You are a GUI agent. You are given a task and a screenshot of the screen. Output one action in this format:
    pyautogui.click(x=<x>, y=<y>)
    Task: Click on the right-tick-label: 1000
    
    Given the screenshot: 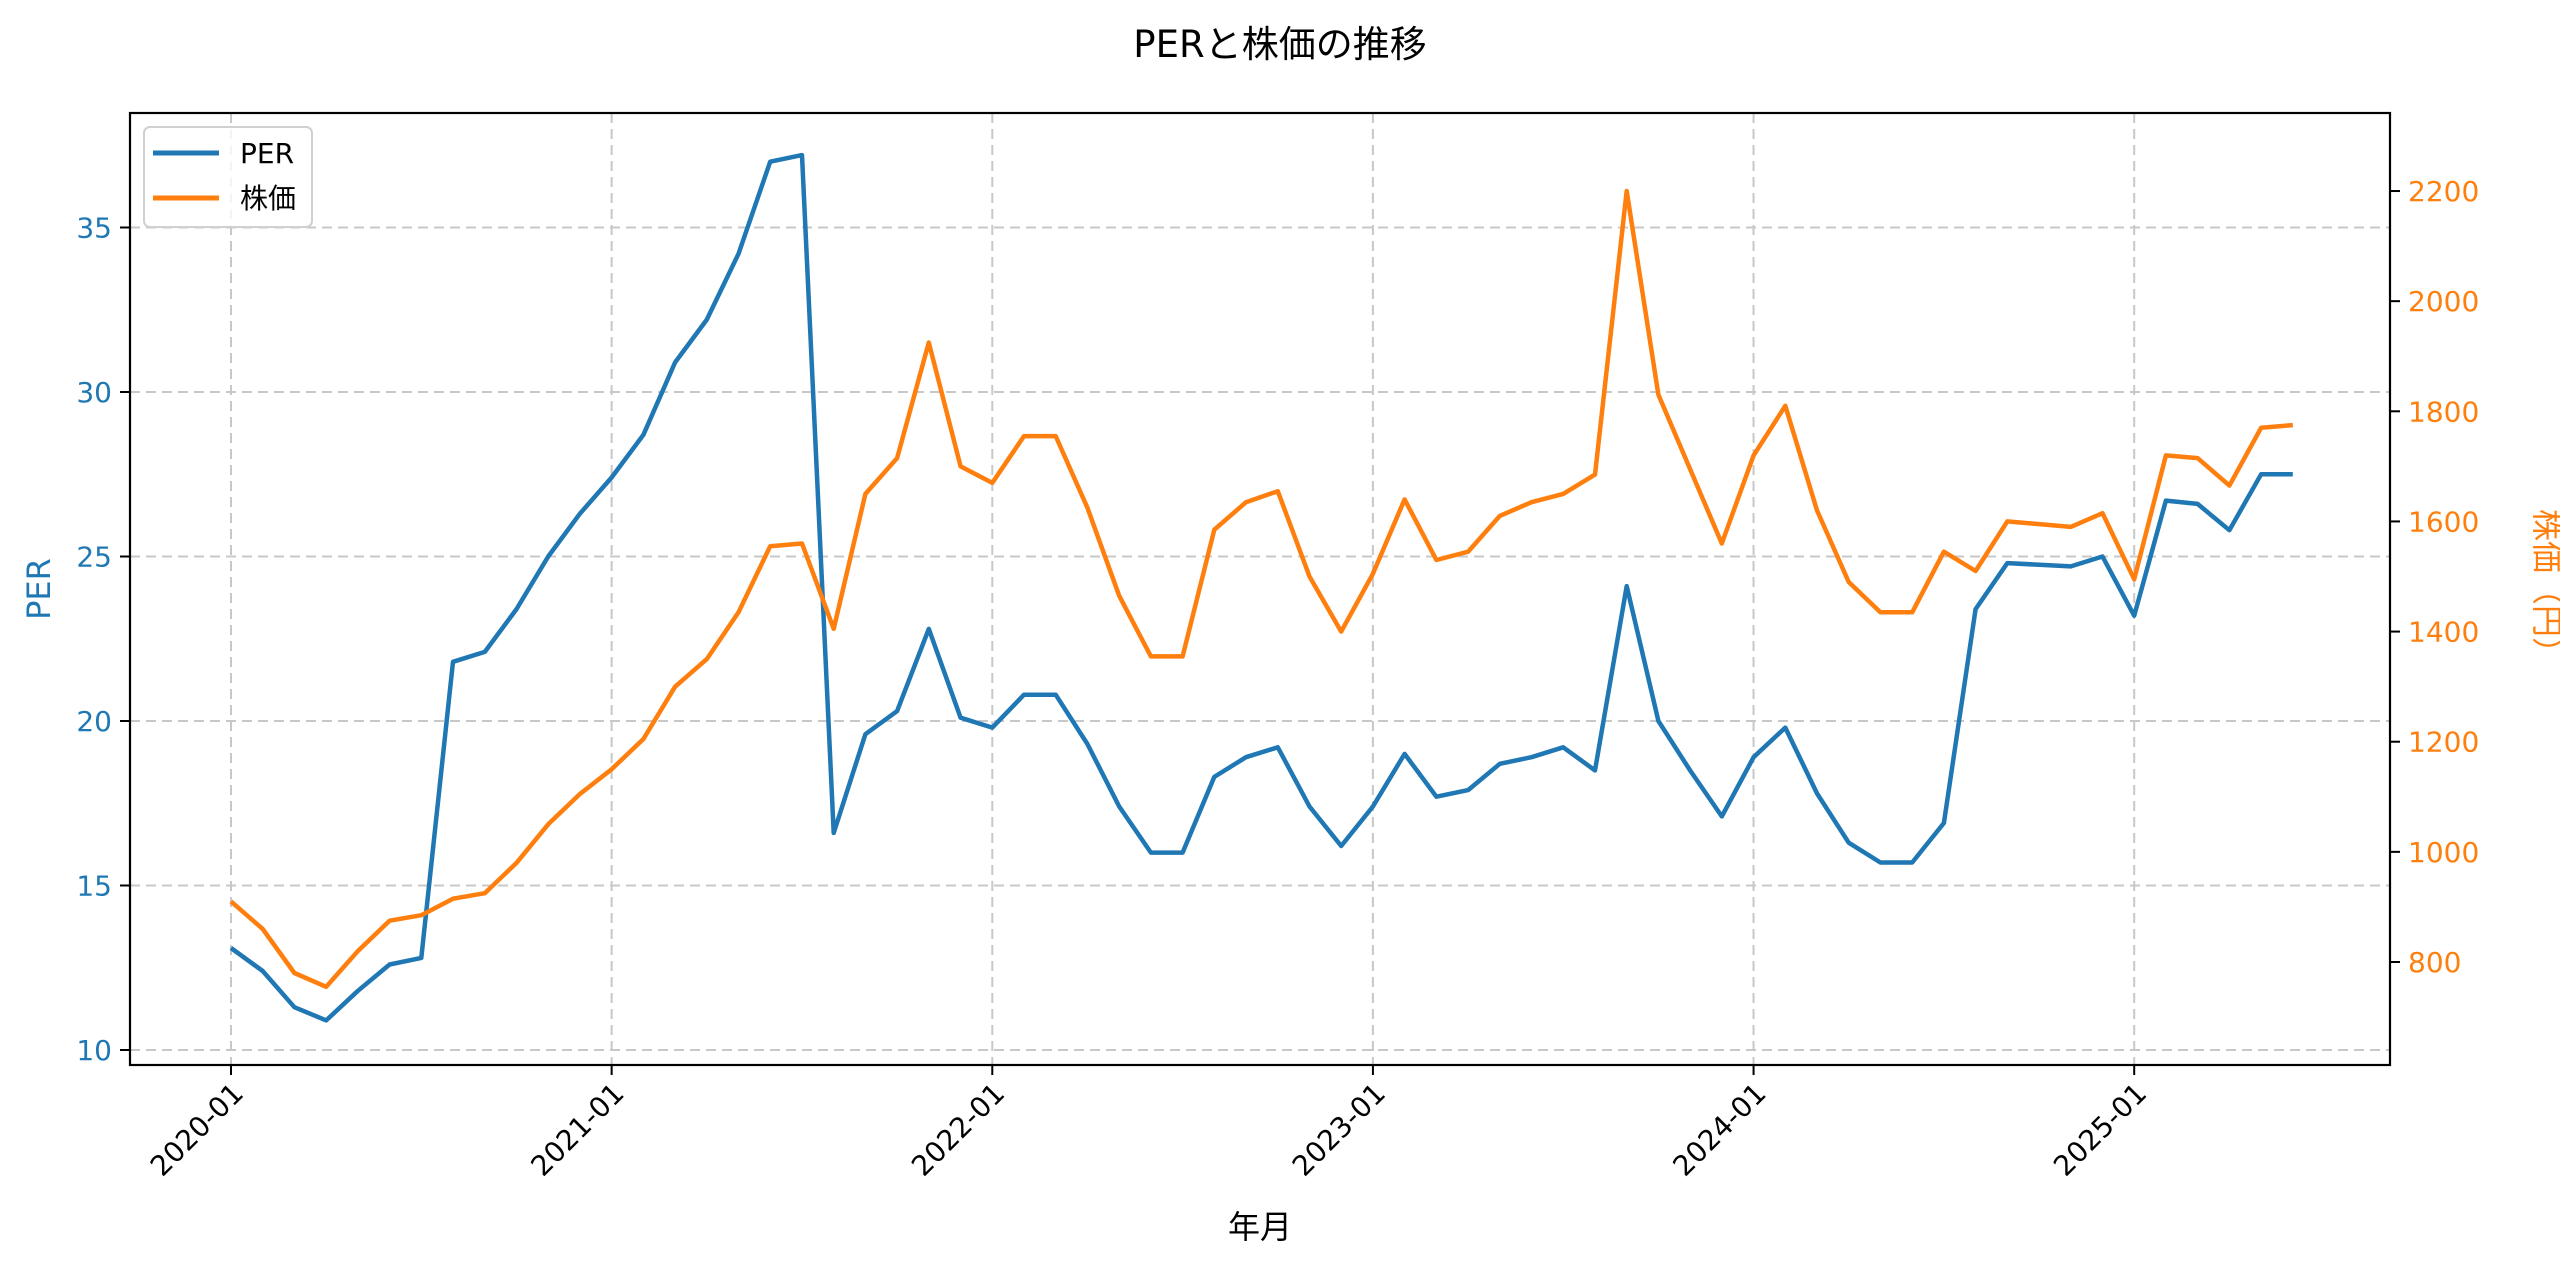 What is the action you would take?
    pyautogui.click(x=2443, y=852)
    